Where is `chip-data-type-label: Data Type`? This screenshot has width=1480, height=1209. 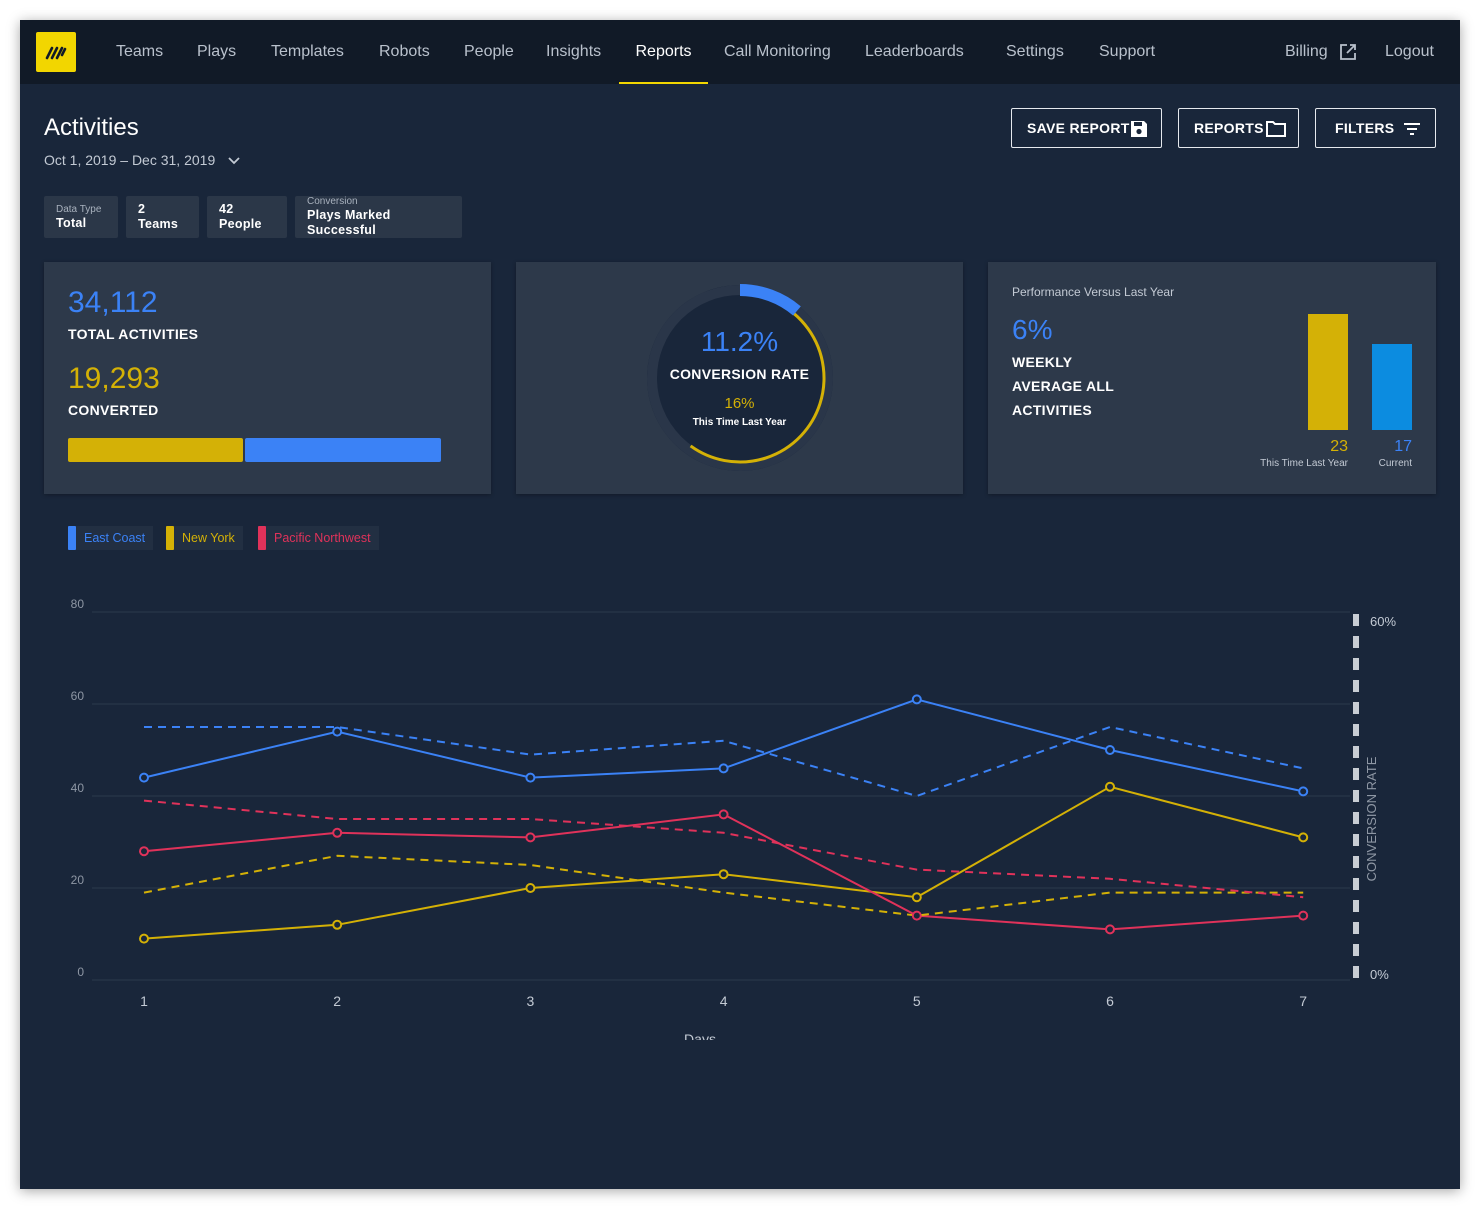
chip-data-type-label: Data Type is located at coordinates (79, 209).